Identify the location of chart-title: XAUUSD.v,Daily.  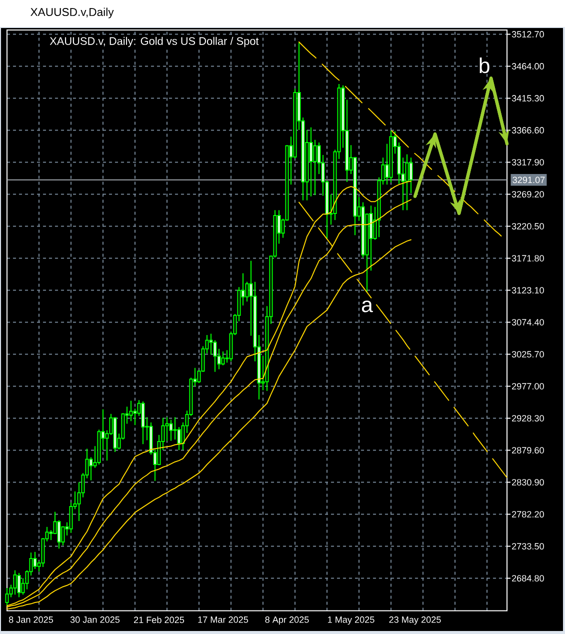
(72, 13).